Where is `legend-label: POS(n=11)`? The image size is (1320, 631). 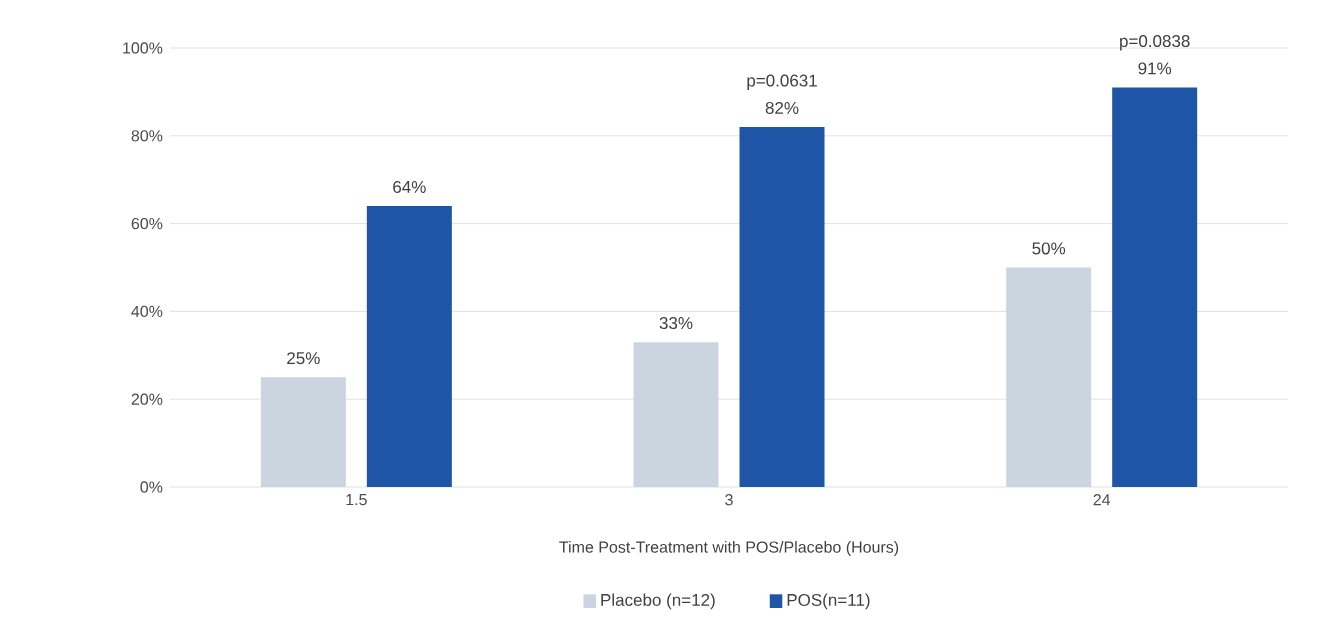 legend-label: POS(n=11) is located at coordinates (828, 601).